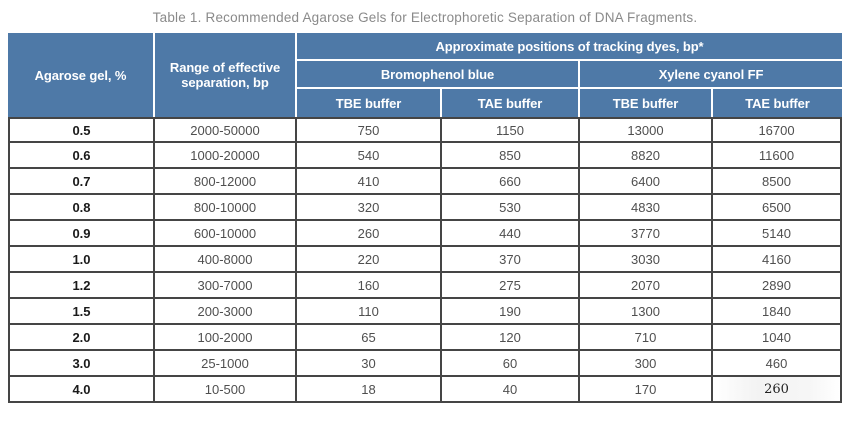 This screenshot has width=850, height=427. What do you see at coordinates (226, 182) in the screenshot?
I see `range-cell: 800-12000` at bounding box center [226, 182].